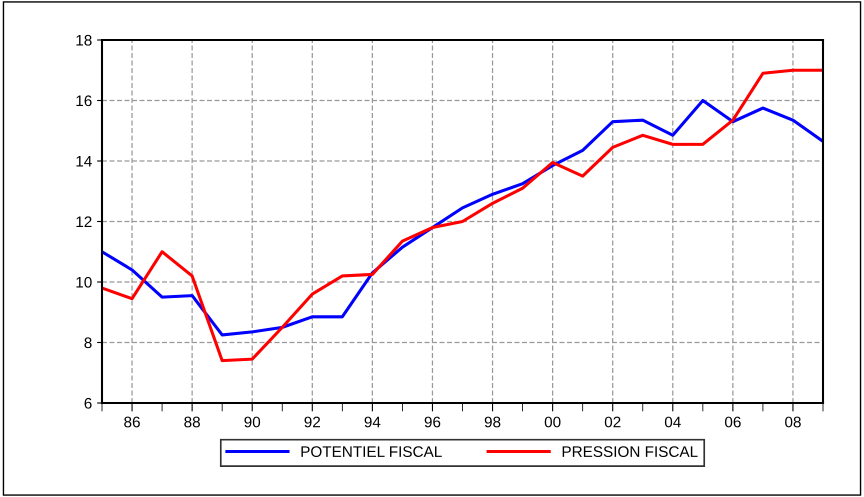 This screenshot has height=497, width=864. What do you see at coordinates (672, 422) in the screenshot?
I see `x-tick-label: 04` at bounding box center [672, 422].